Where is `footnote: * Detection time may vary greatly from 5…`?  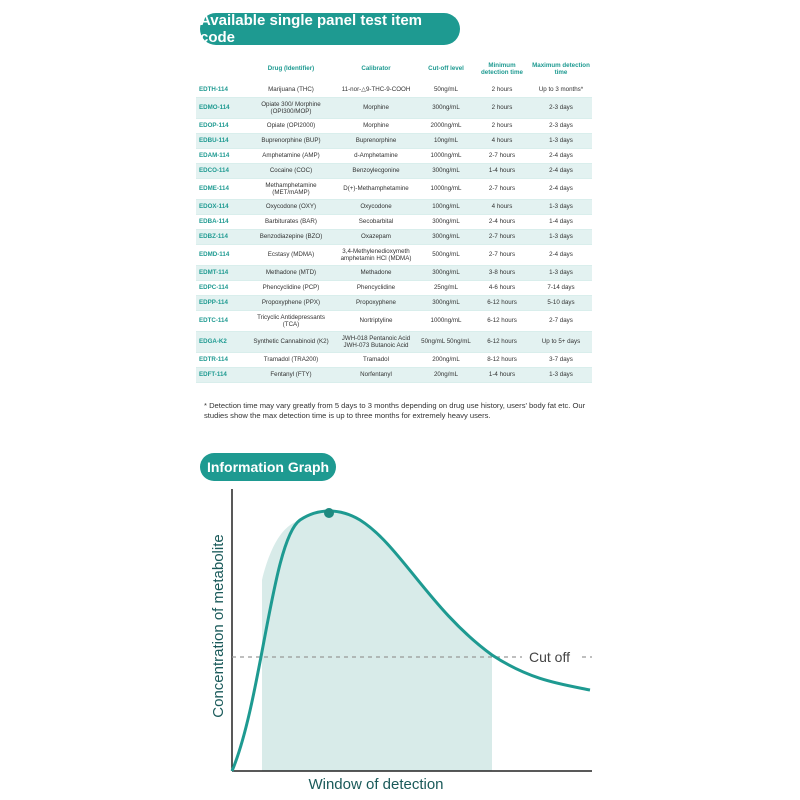 footnote: * Detection time may vary greatly from 5… is located at coordinates (395, 410).